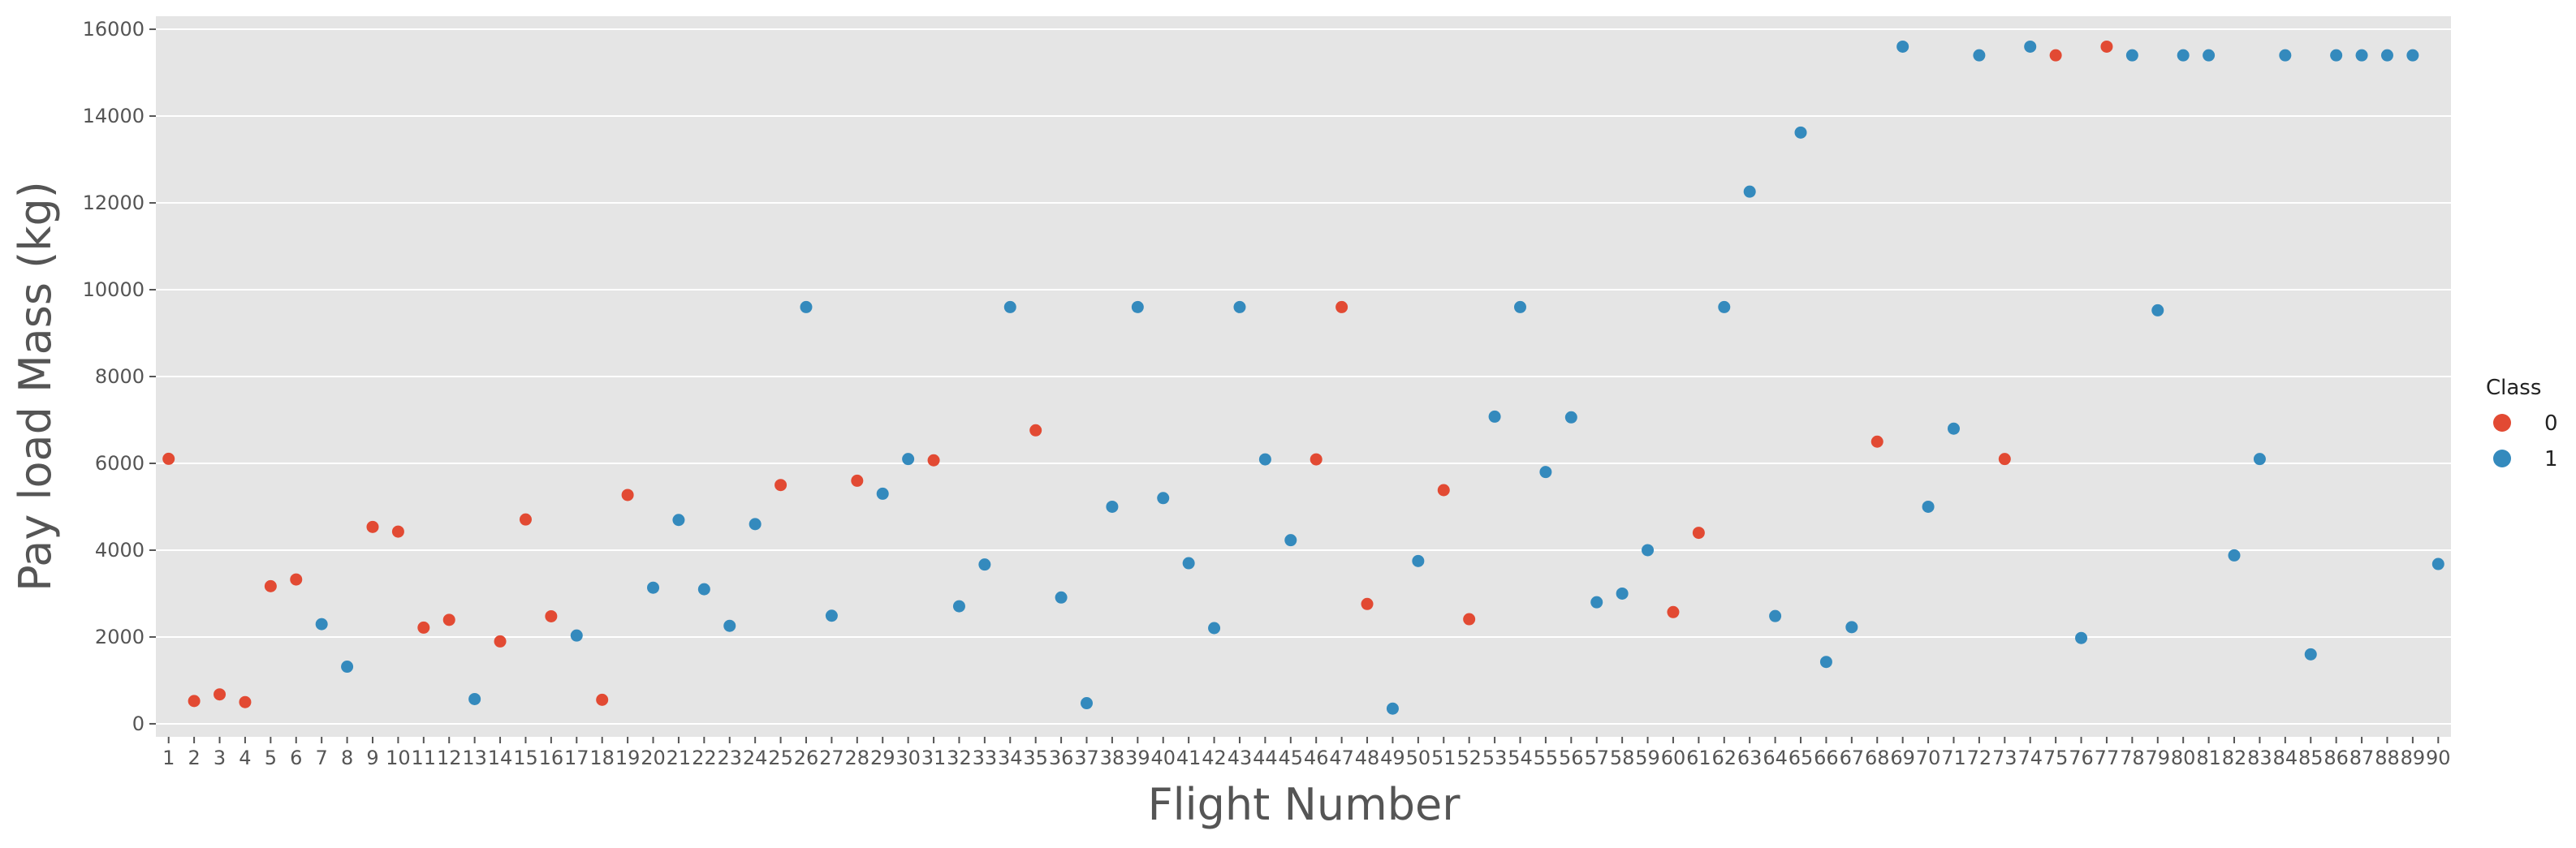  Describe the element at coordinates (2551, 423) in the screenshot. I see `legend-label: 0` at that location.